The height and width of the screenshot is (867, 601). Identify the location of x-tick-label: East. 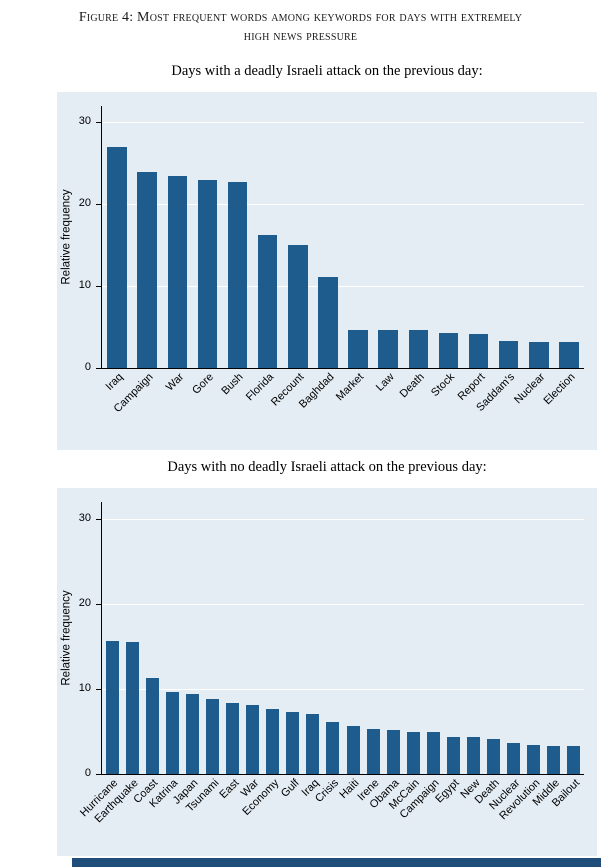
(229, 789).